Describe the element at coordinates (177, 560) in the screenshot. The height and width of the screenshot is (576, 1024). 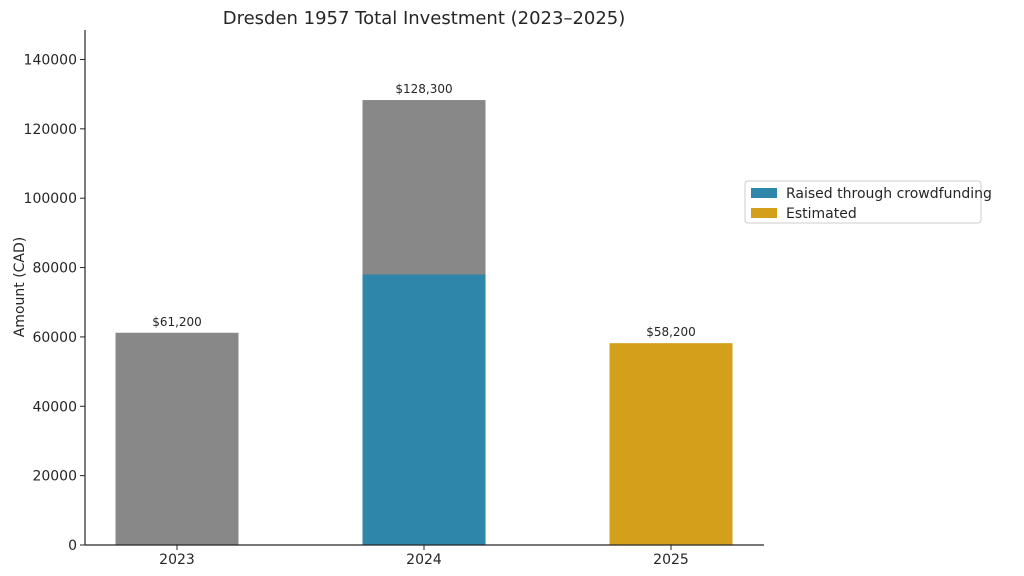
I see `x-tick-label-2023: 2023` at that location.